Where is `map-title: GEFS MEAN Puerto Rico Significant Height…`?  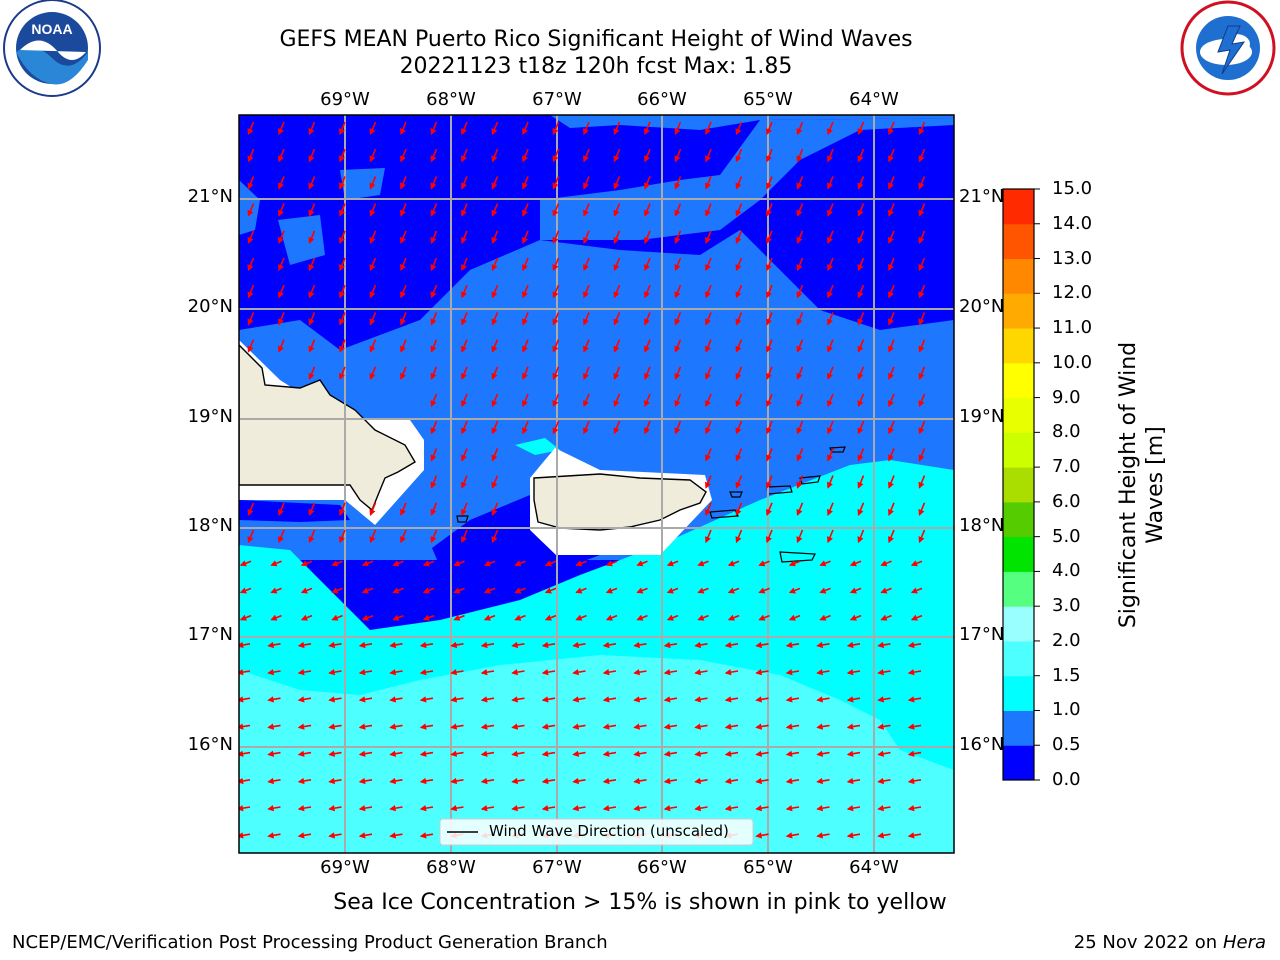
map-title: GEFS MEAN Puerto Rico Significant Height… is located at coordinates (596, 39).